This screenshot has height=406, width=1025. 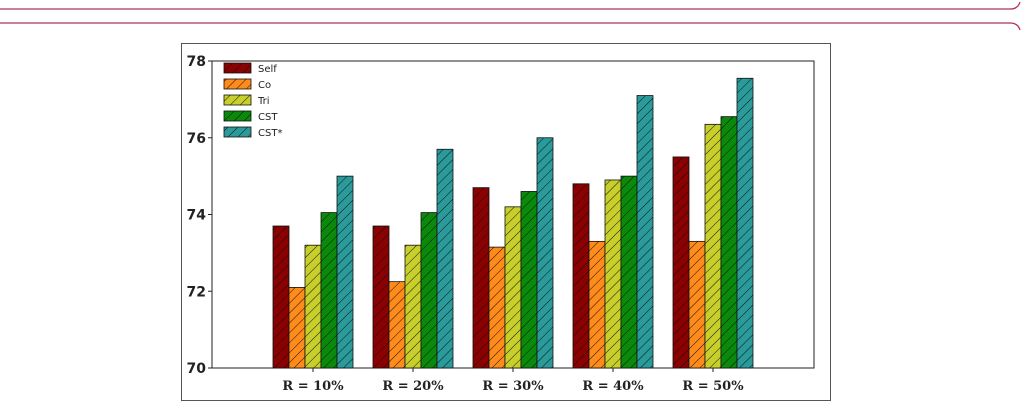 What do you see at coordinates (197, 369) in the screenshot?
I see `y-tick-label: 70` at bounding box center [197, 369].